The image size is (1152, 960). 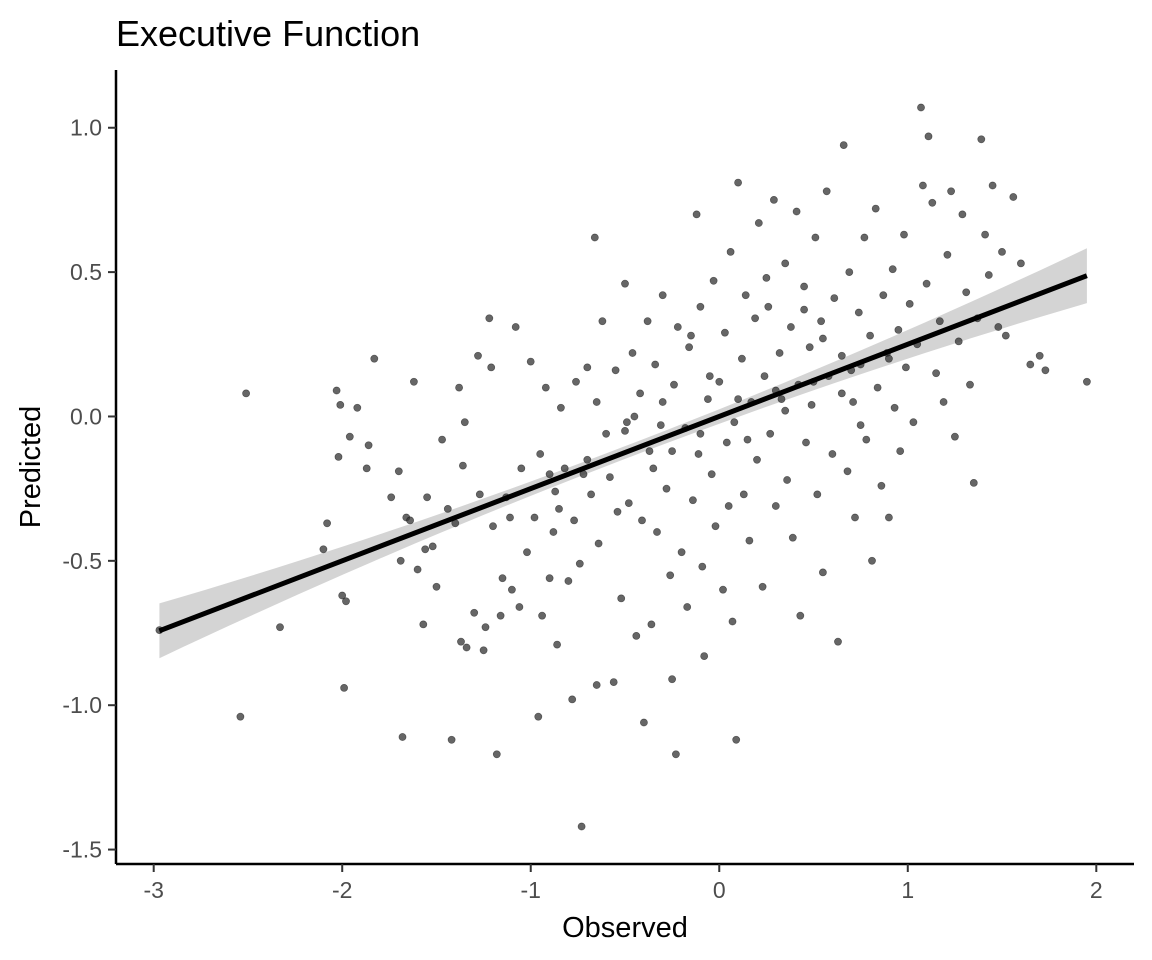 What do you see at coordinates (623, 883) in the screenshot?
I see `x-ticks: -3 -2 -1 0 1 2` at bounding box center [623, 883].